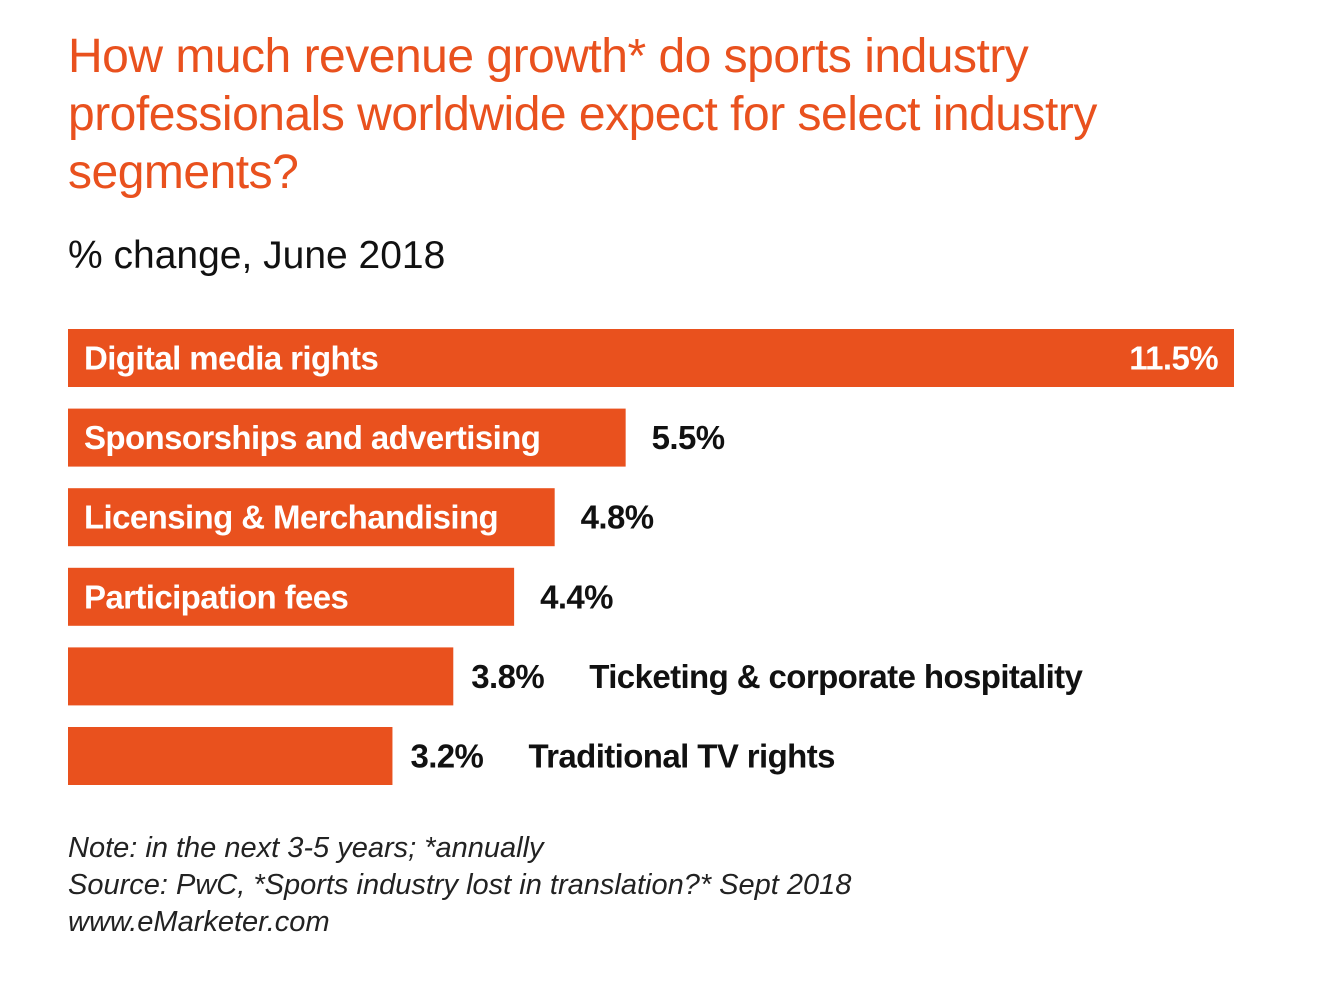 The image size is (1326, 999). Describe the element at coordinates (836, 676) in the screenshot. I see `bar-label-ticketing-corporate-hospitality: Ticketing & corporate hospitality` at that location.